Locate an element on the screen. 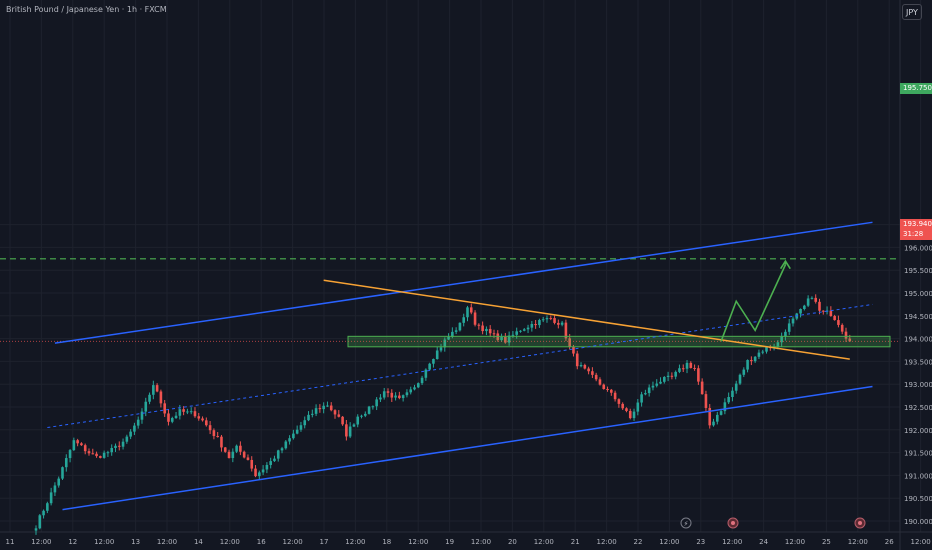 This screenshot has height=550, width=932. symbol-title: British Pound / Japanese Yen · 1h · FXCM is located at coordinates (86, 9).